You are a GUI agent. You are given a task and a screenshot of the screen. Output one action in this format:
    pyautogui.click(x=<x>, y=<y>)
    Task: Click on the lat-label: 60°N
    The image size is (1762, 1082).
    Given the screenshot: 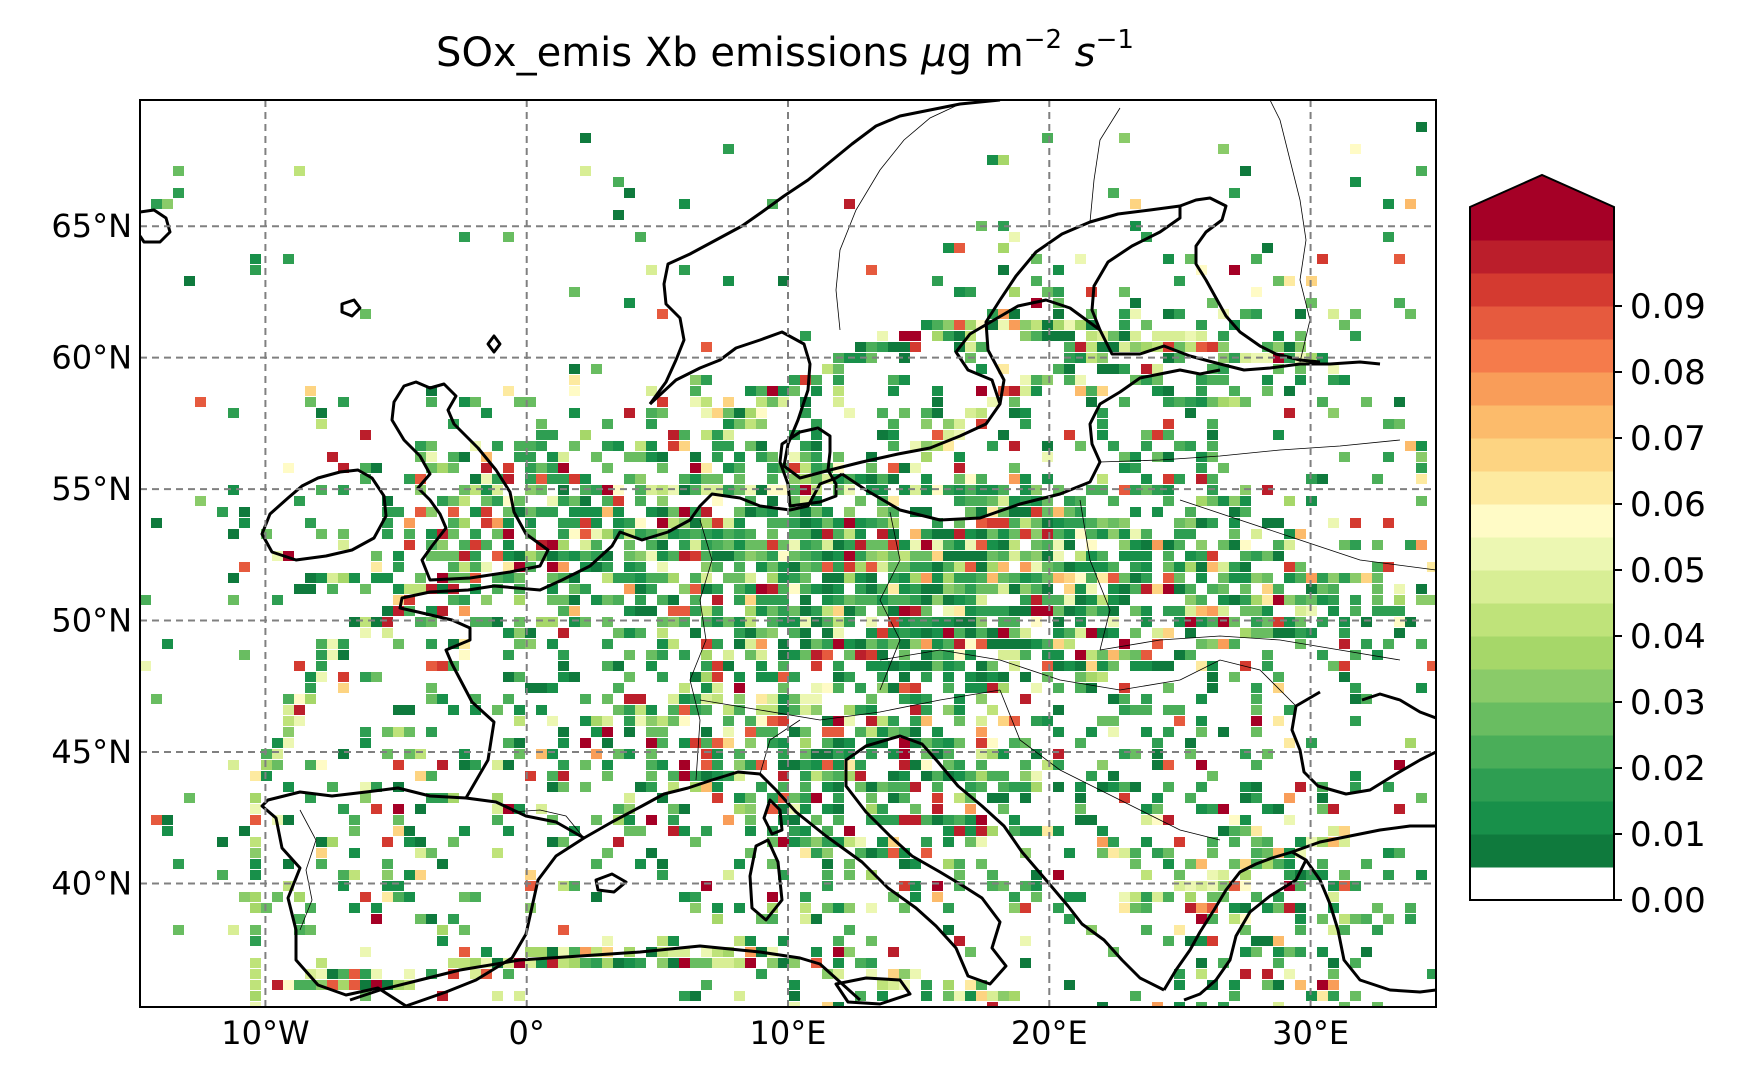 What is the action you would take?
    pyautogui.click(x=91, y=358)
    